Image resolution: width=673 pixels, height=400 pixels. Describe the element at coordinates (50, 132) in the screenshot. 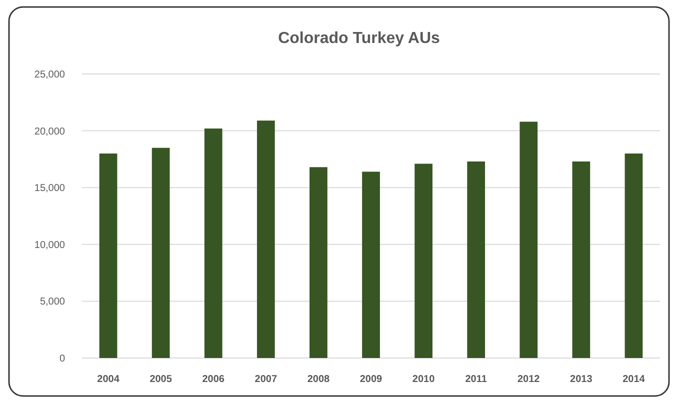

I see `y-tick-label: 20,000` at that location.